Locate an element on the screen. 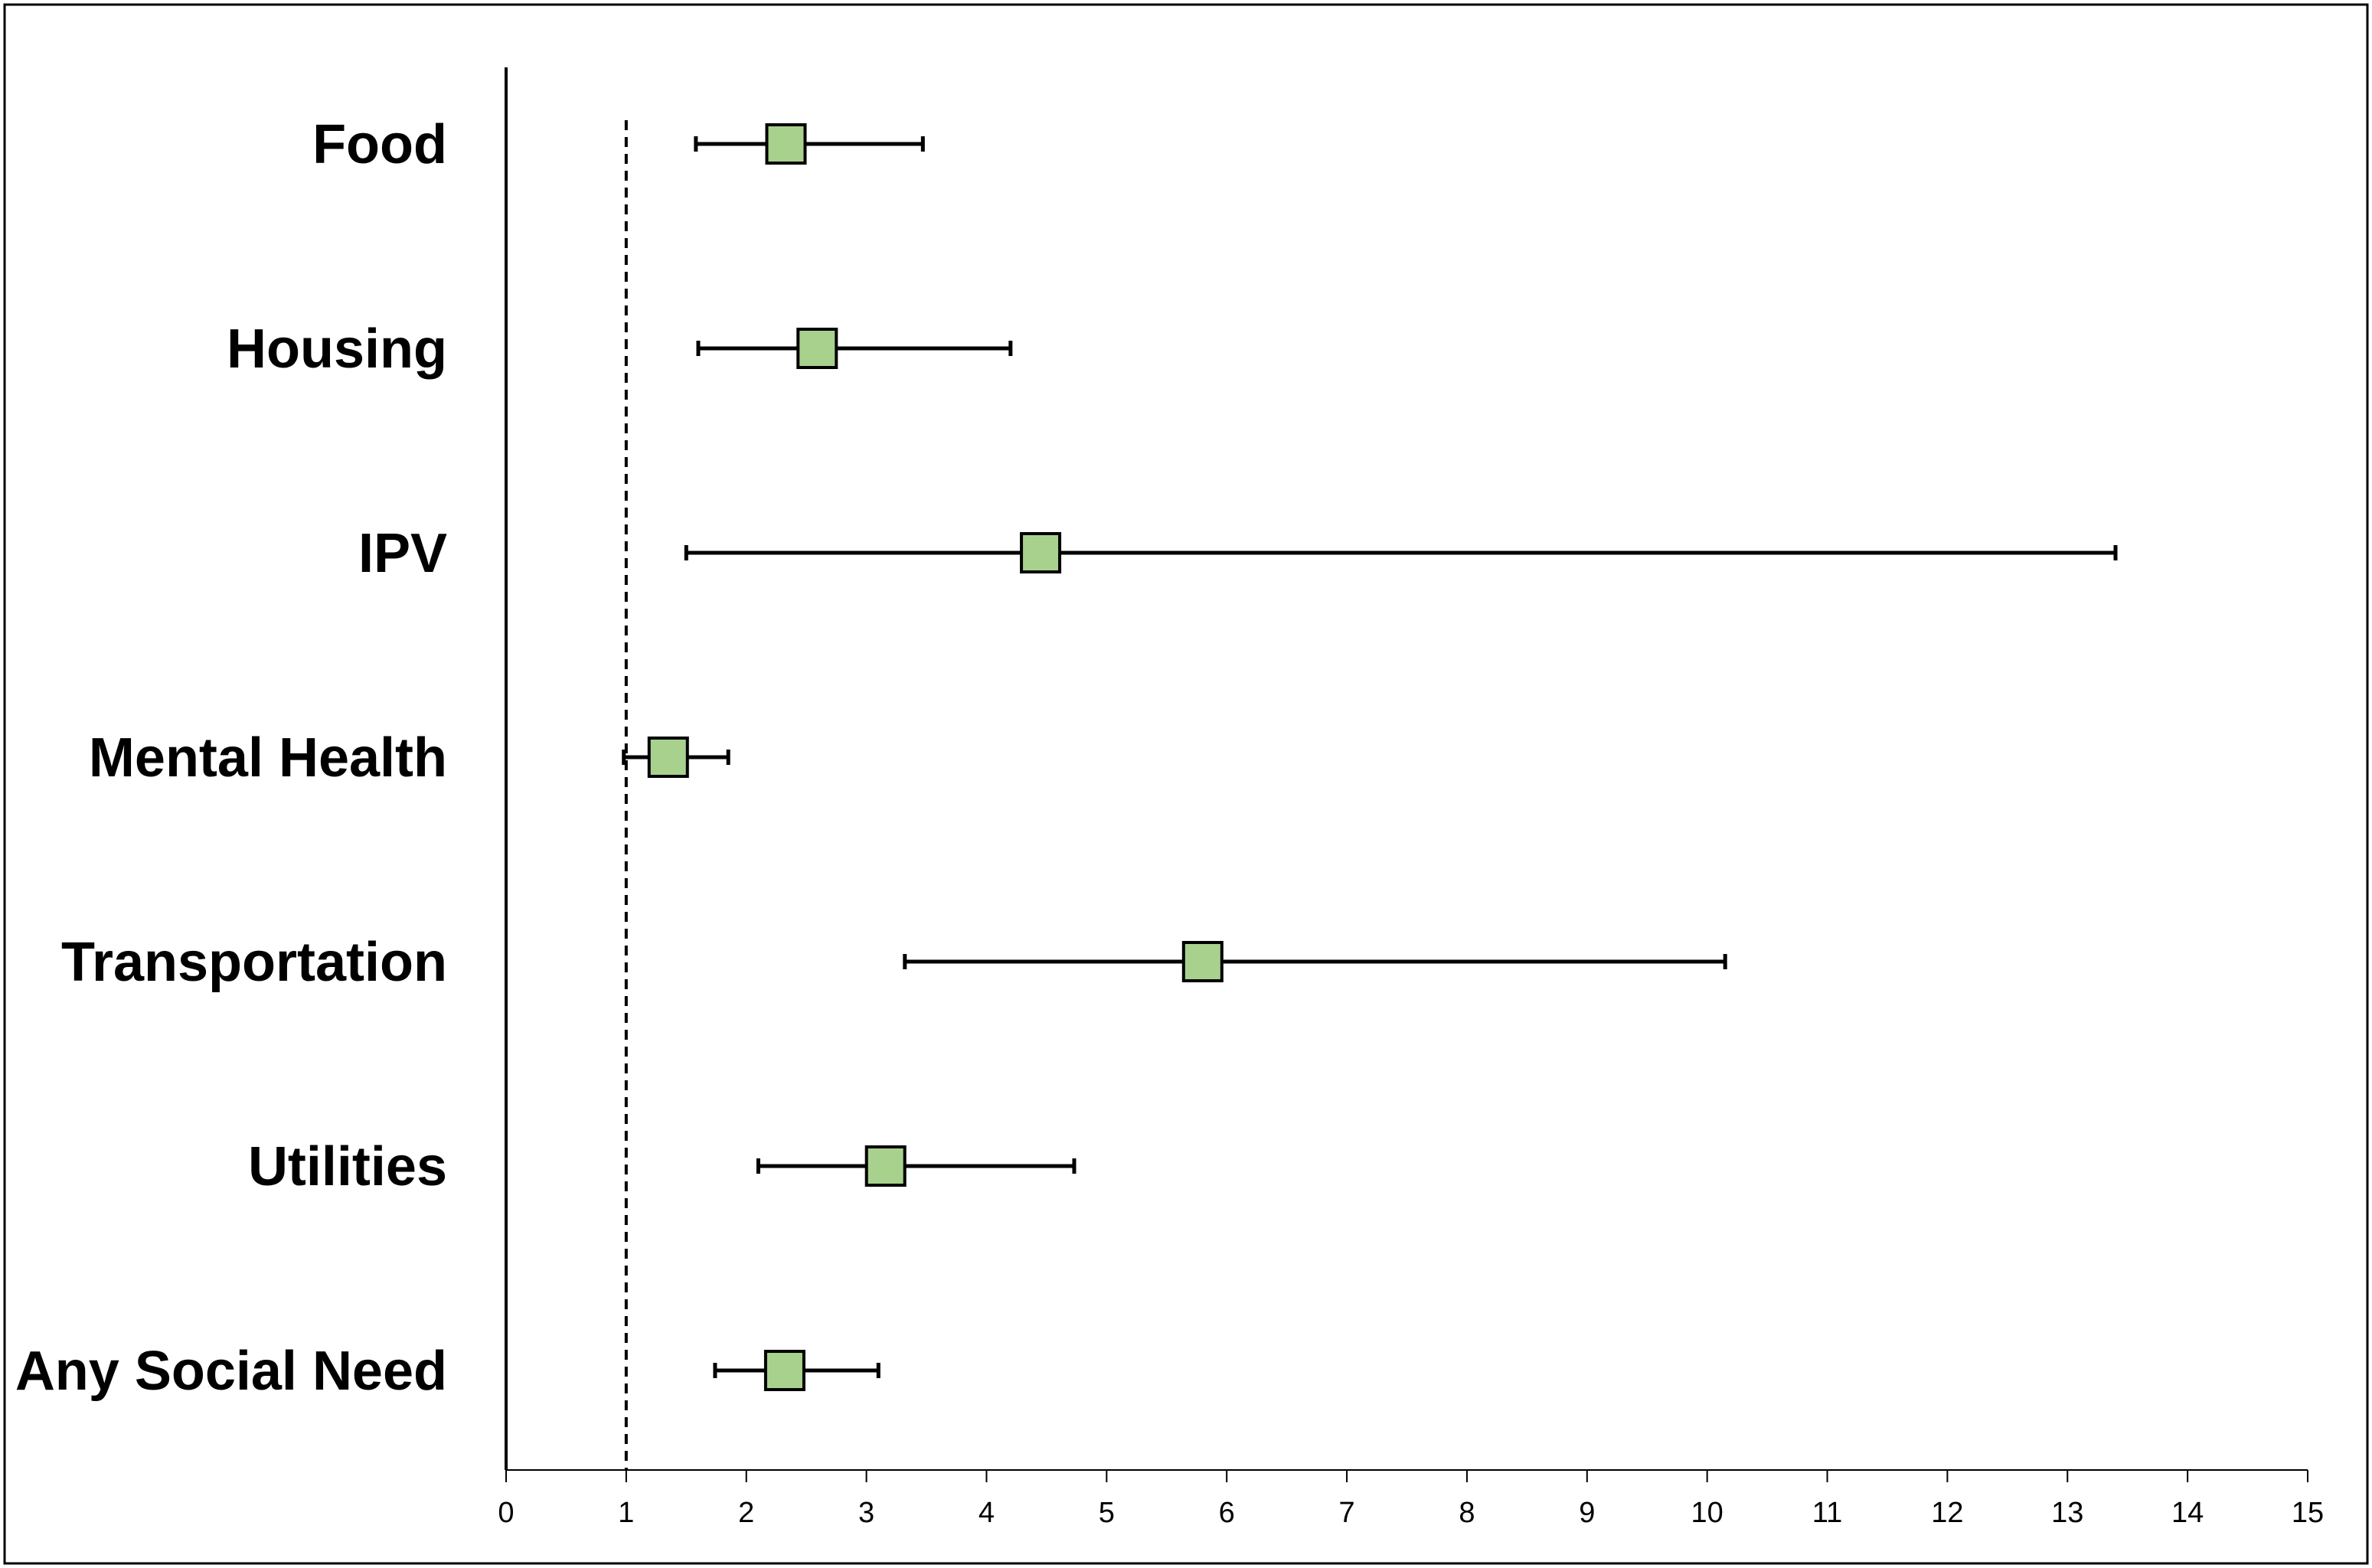  x-tick-label: 12 is located at coordinates (1947, 1513).